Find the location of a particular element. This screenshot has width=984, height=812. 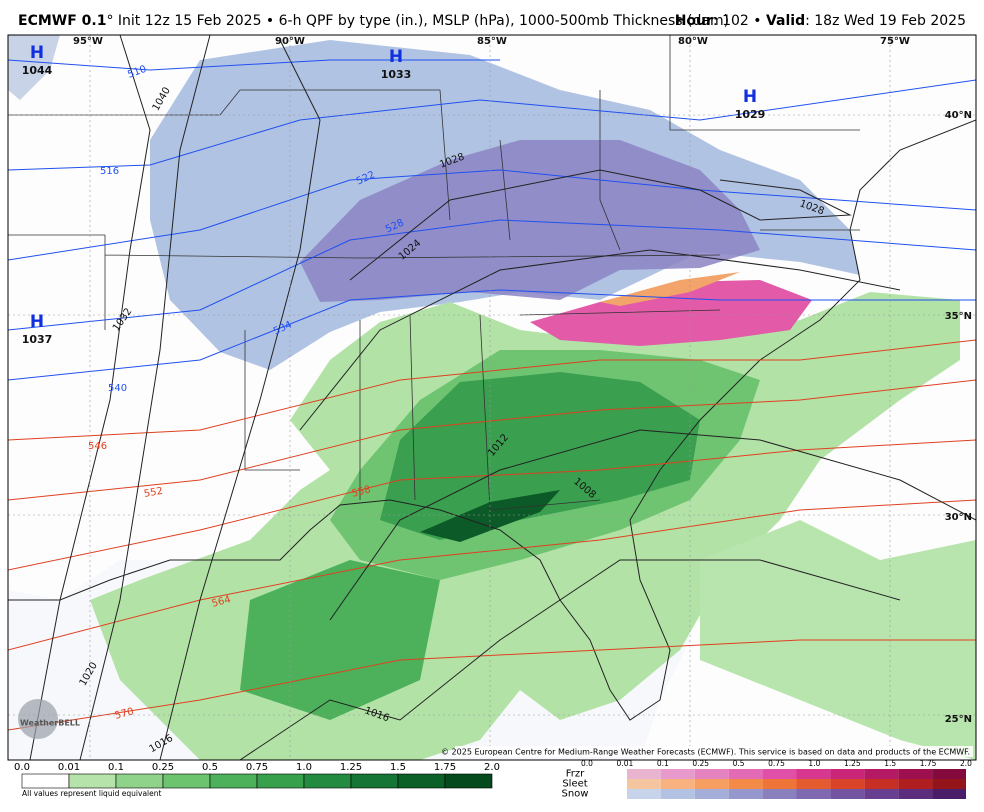

thickness-label: 540 is located at coordinates (117, 388).